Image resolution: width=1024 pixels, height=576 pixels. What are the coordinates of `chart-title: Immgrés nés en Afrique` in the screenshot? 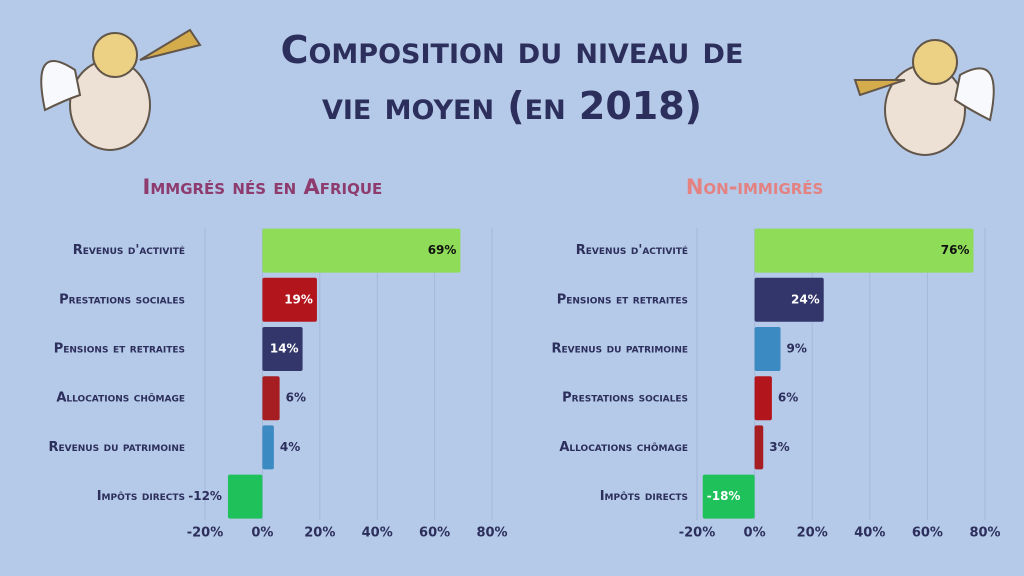 It's located at (263, 187).